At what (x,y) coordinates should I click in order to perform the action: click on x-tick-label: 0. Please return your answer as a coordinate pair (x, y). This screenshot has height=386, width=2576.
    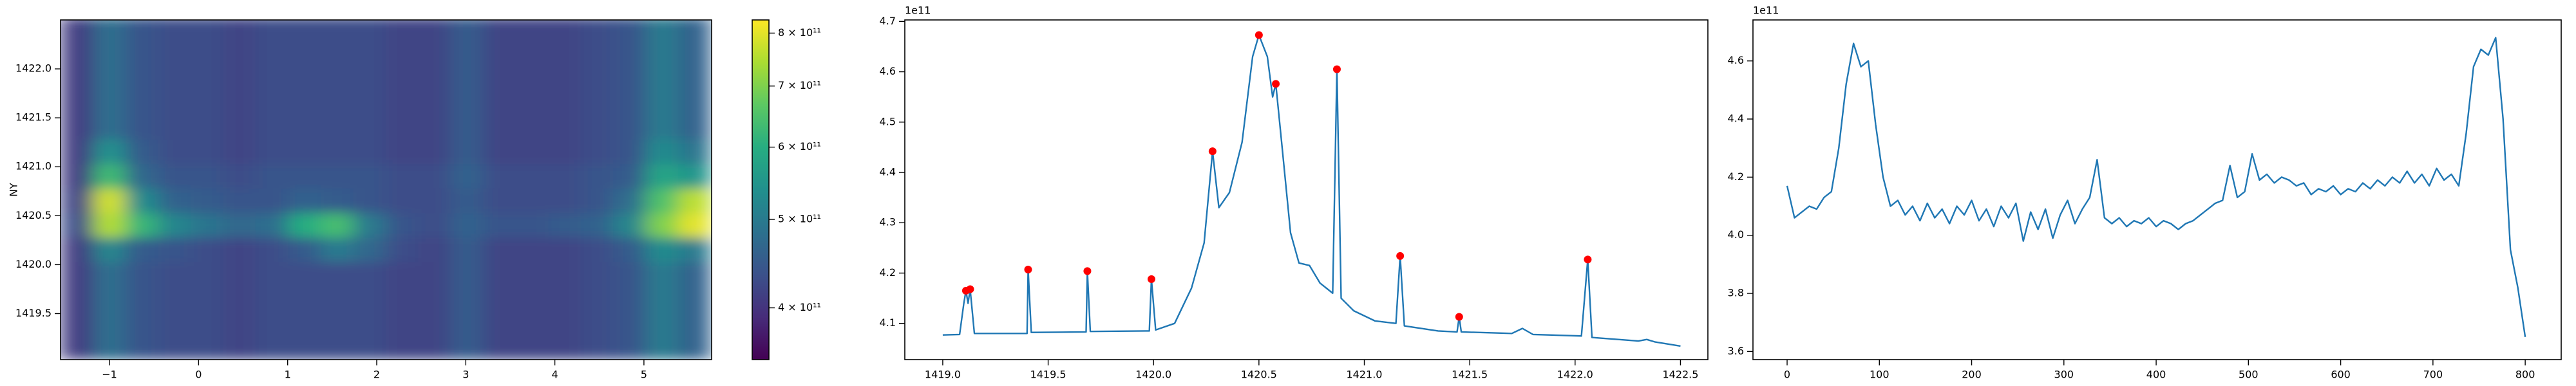
    Looking at the image, I should click on (199, 375).